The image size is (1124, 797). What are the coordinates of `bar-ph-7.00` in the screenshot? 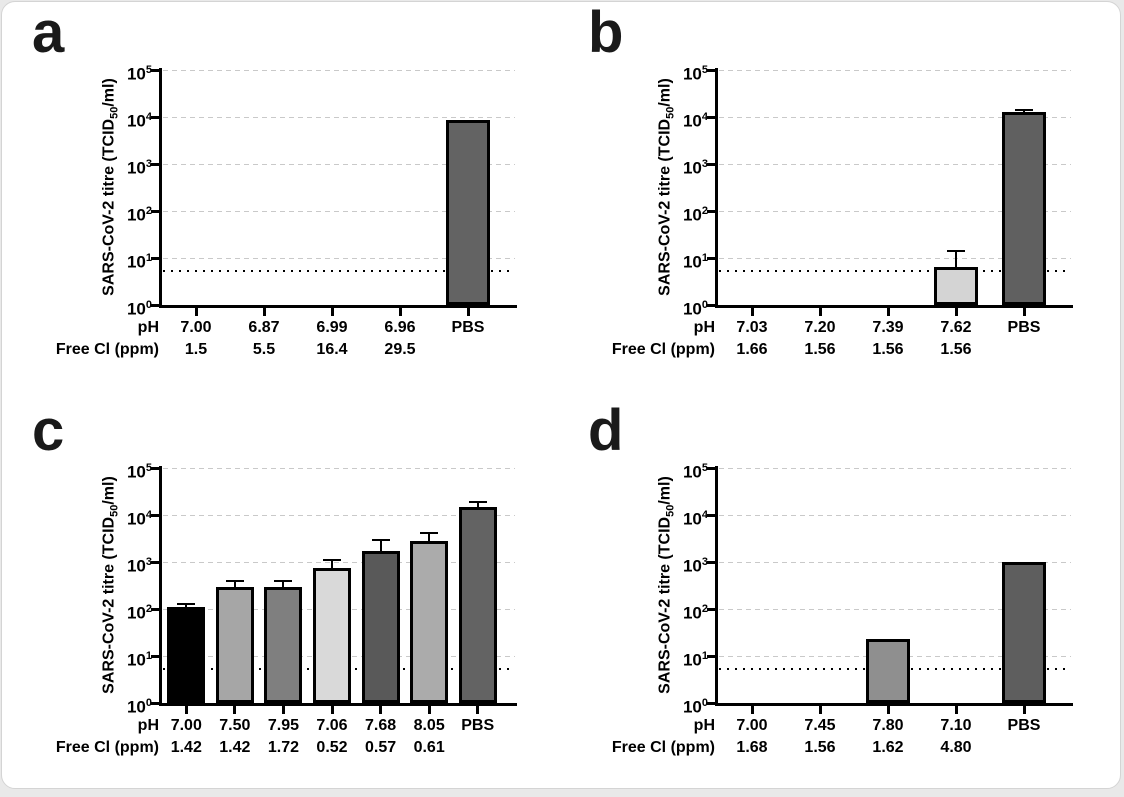 It's located at (186, 655).